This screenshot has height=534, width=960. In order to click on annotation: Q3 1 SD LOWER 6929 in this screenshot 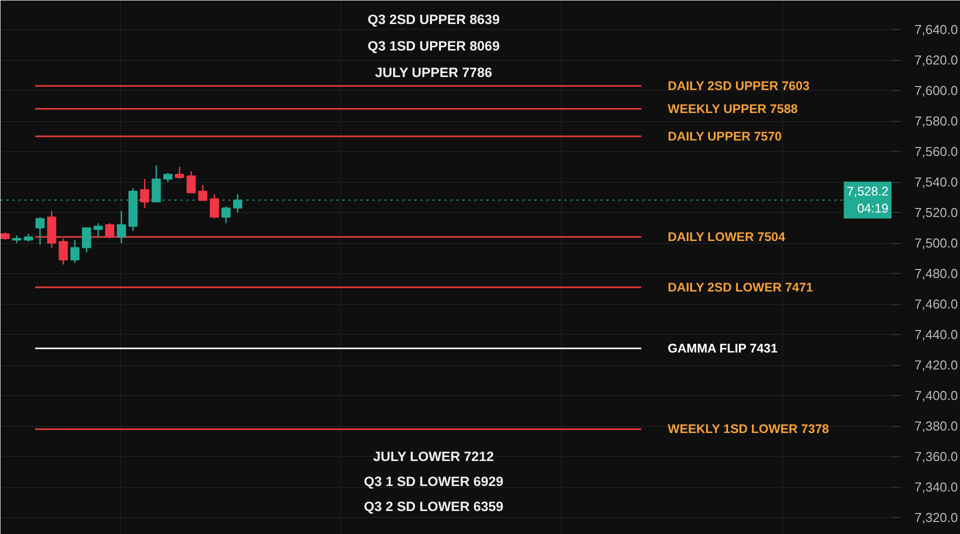, I will do `click(434, 481)`.